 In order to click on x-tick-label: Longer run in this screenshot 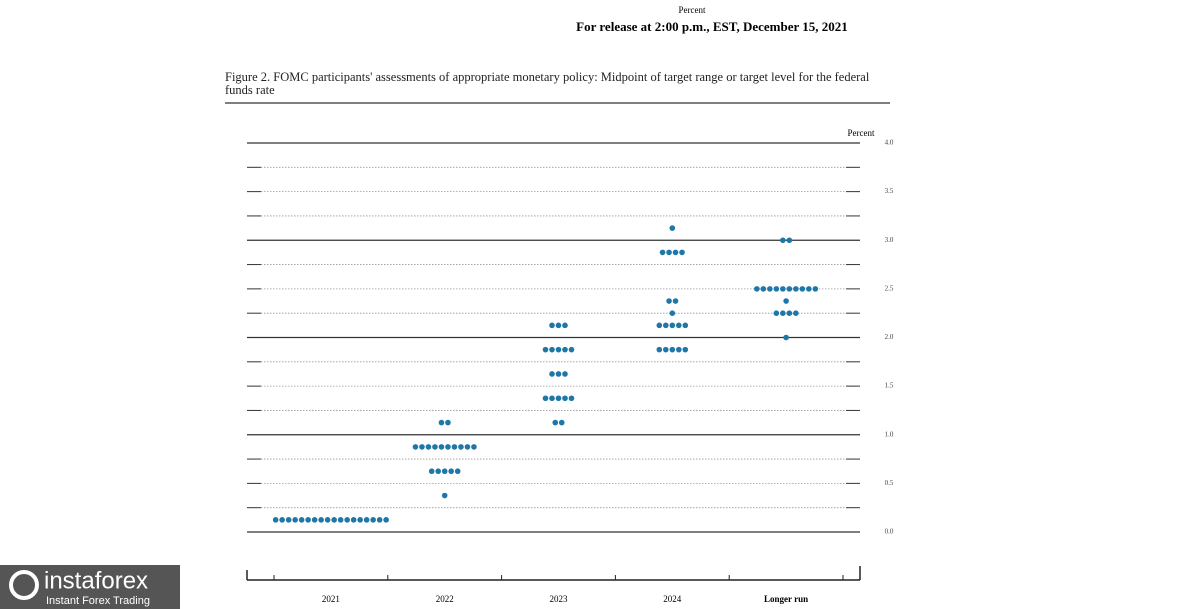, I will do `click(786, 599)`.